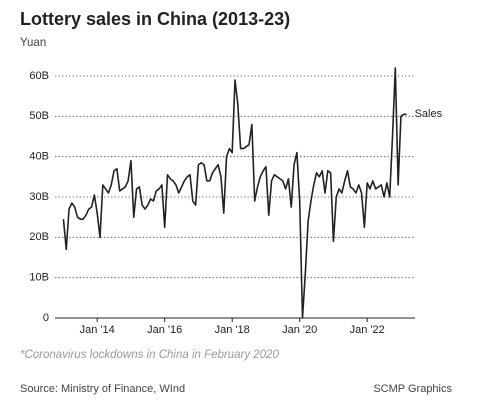 The image size is (480, 401). What do you see at coordinates (39, 237) in the screenshot?
I see `y-tick-label: 20B` at bounding box center [39, 237].